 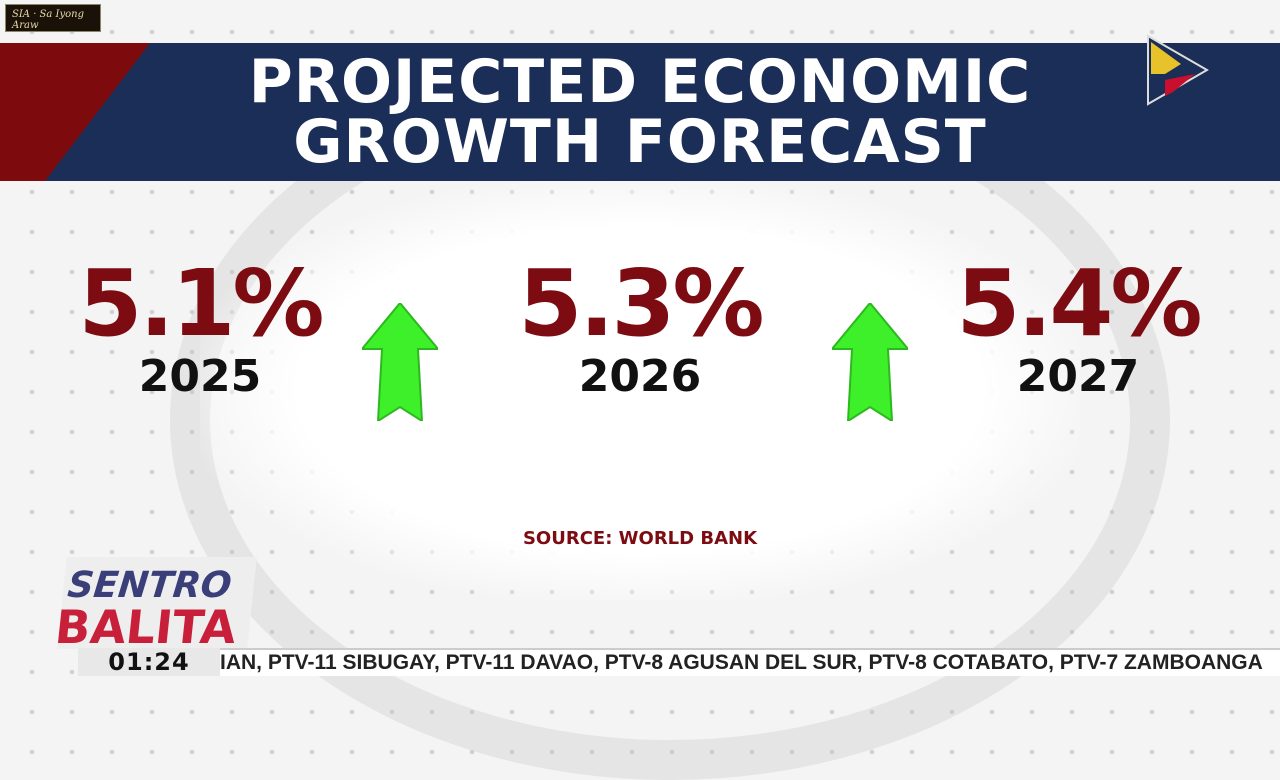 What do you see at coordinates (149, 662) in the screenshot?
I see `clock: 01:24` at bounding box center [149, 662].